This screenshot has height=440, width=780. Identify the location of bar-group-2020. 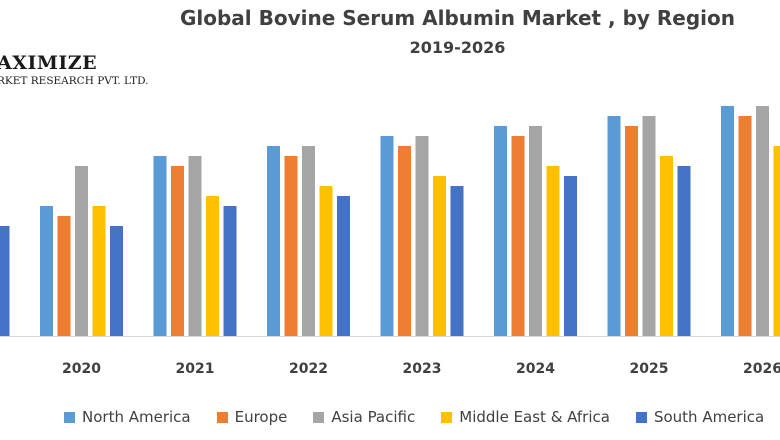
(81, 251).